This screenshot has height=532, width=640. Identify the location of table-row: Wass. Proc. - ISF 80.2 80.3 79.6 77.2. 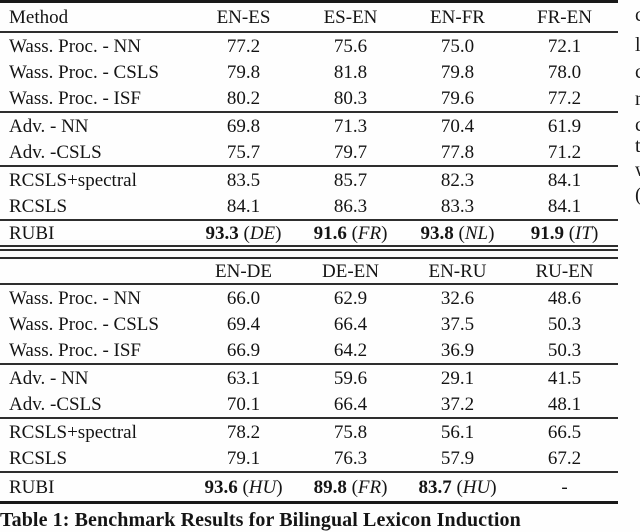
(320, 98).